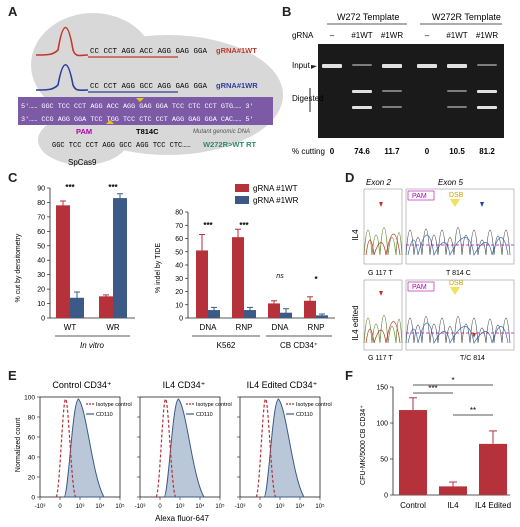 This screenshot has width=520, height=527. Describe the element at coordinates (92, 345) in the screenshot. I see `c-left-group-label: In vitro` at that location.